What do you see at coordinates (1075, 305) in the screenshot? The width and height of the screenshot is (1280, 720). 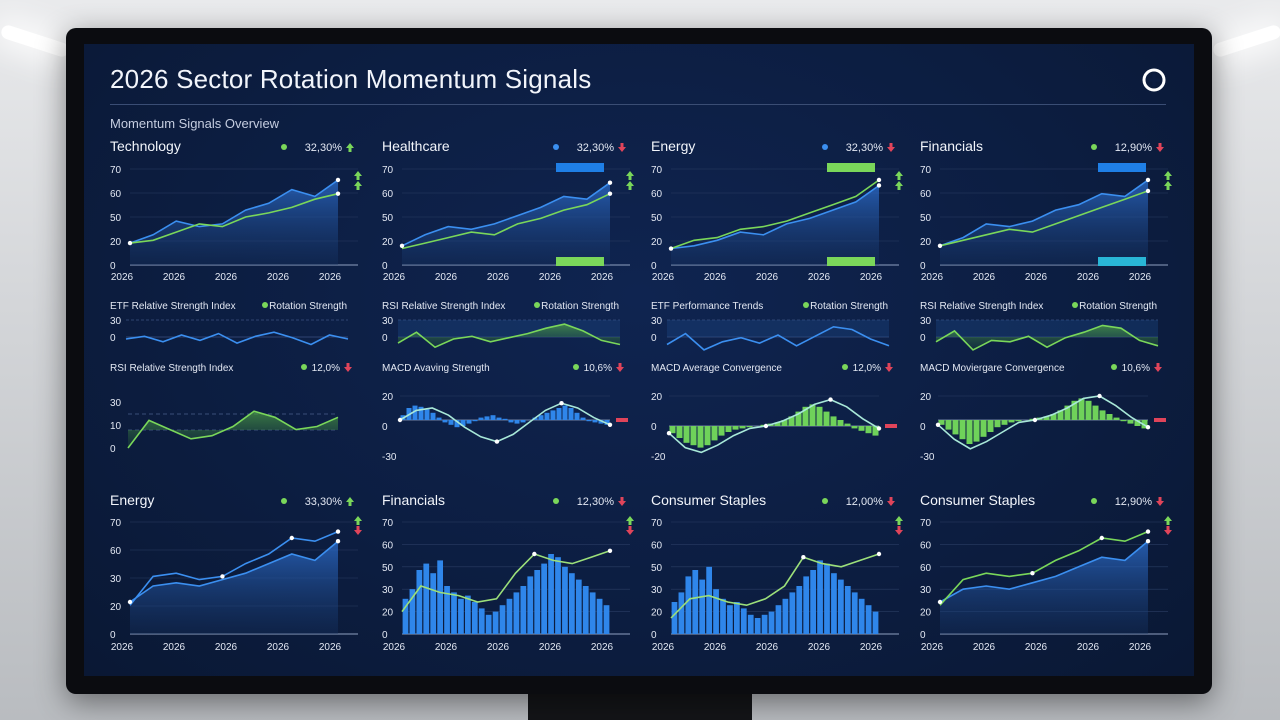 I see `legend-dot` at bounding box center [1075, 305].